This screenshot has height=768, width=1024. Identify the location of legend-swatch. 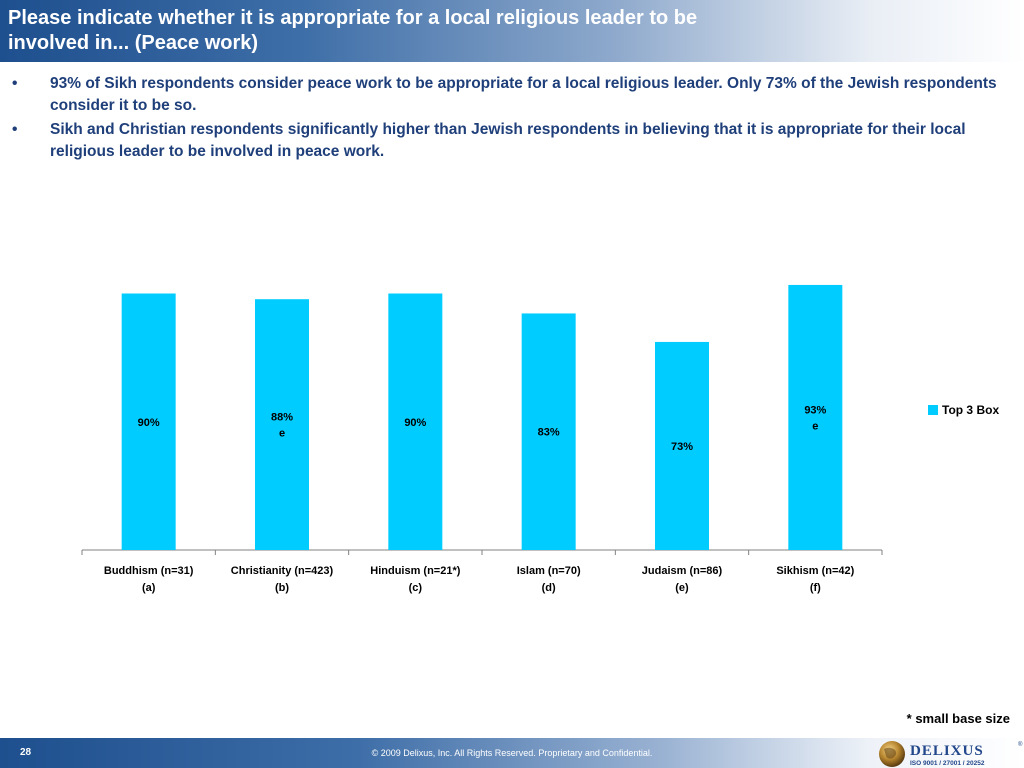
(933, 410).